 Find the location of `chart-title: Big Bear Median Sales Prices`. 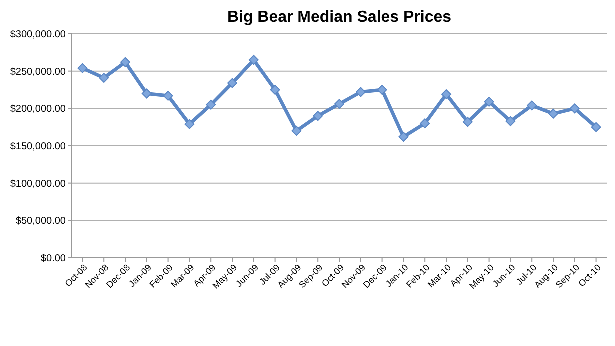

chart-title: Big Bear Median Sales Prices is located at coordinates (339, 17).